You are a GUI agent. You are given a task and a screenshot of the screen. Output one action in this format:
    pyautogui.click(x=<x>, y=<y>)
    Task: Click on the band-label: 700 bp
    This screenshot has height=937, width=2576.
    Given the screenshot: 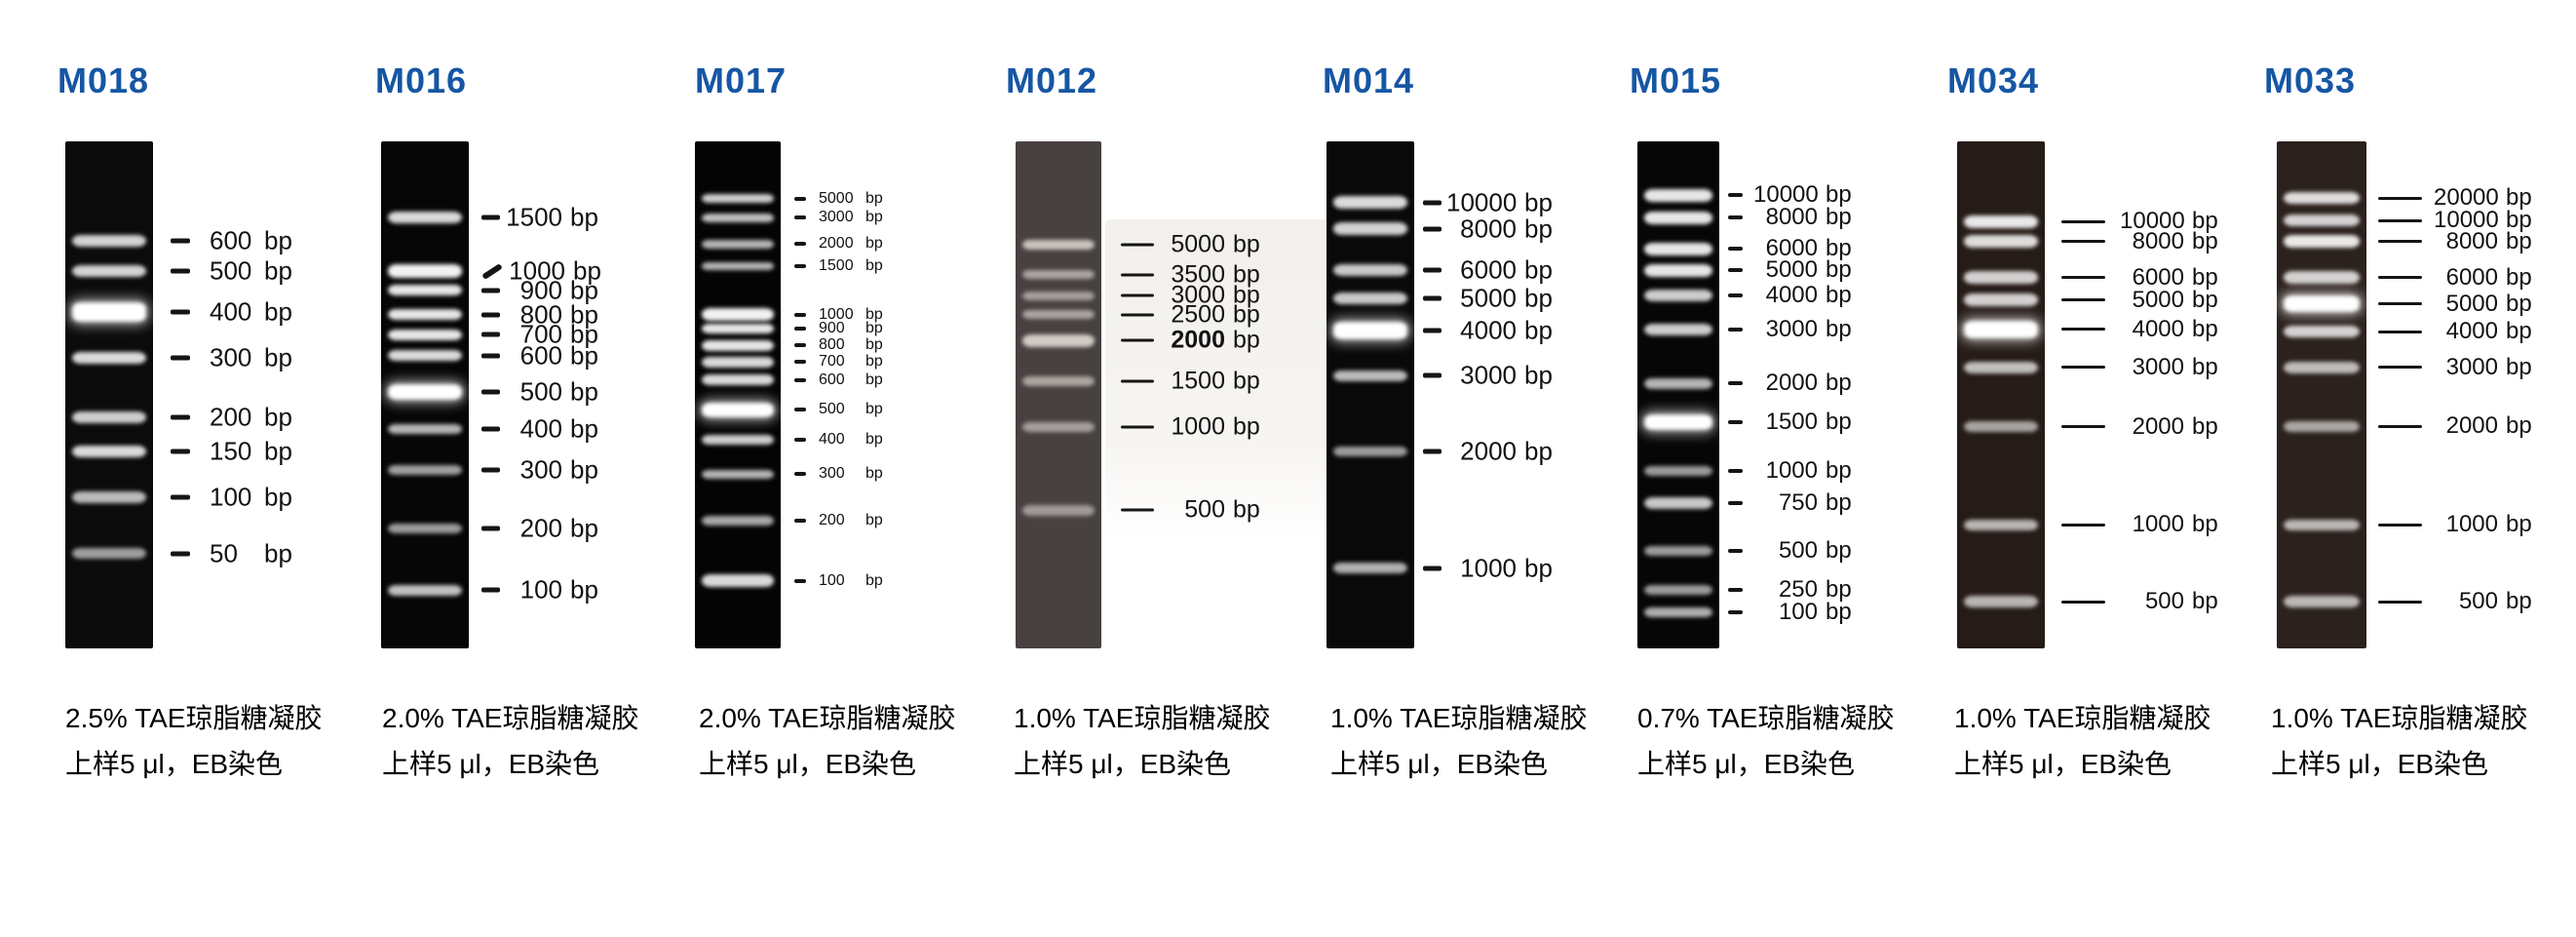 What is the action you would take?
    pyautogui.click(x=838, y=362)
    